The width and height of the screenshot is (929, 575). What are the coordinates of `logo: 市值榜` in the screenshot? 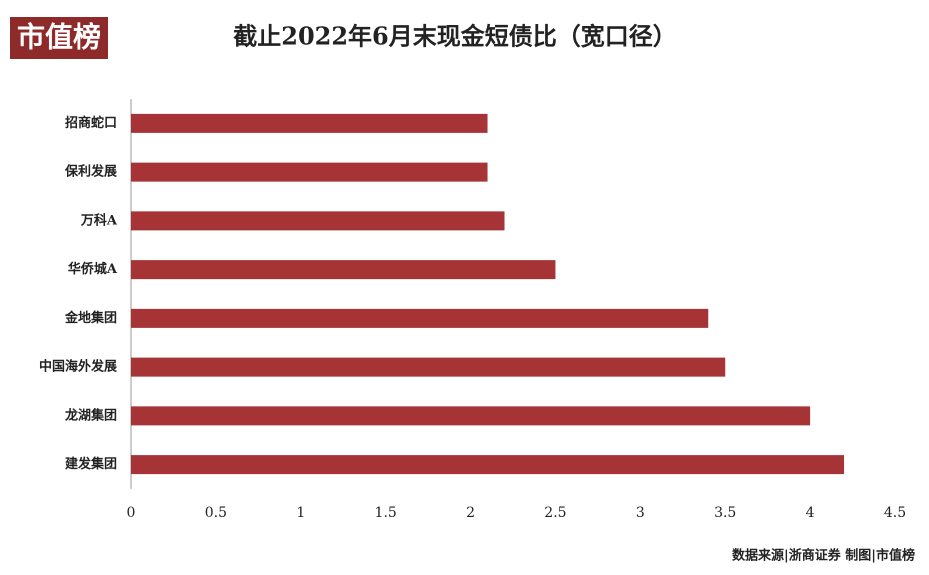 It's located at (59, 37).